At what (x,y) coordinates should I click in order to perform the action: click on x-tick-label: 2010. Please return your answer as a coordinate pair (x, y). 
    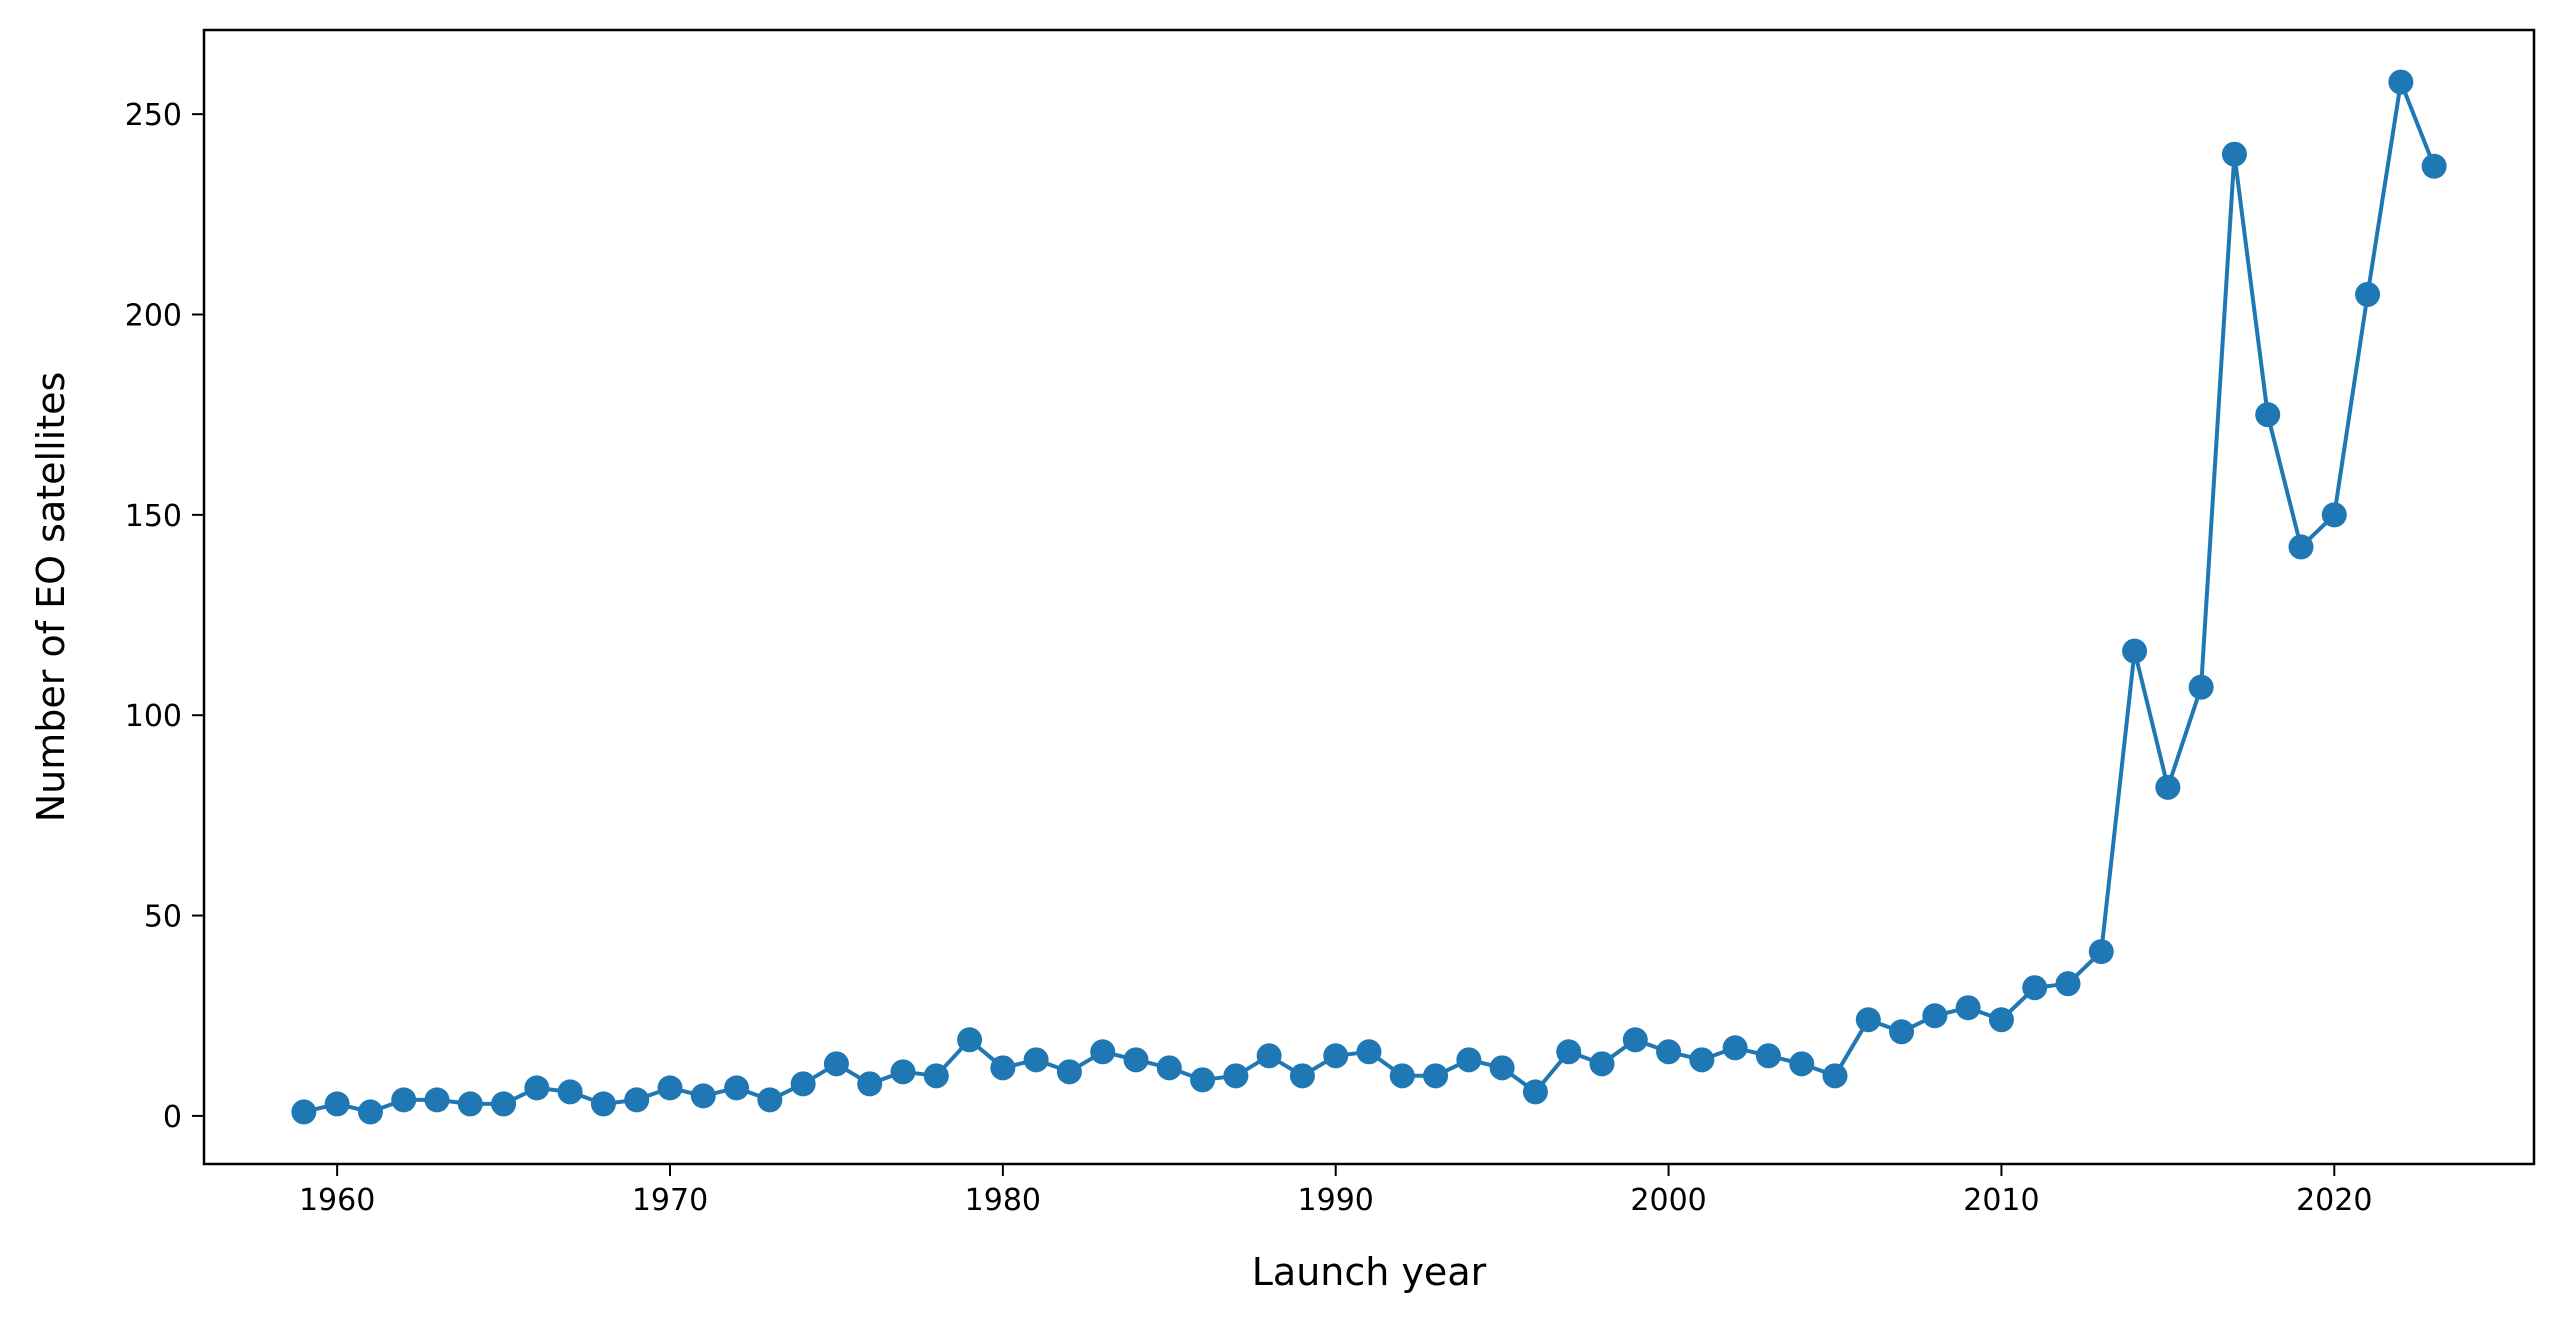
    Looking at the image, I should click on (2001, 1200).